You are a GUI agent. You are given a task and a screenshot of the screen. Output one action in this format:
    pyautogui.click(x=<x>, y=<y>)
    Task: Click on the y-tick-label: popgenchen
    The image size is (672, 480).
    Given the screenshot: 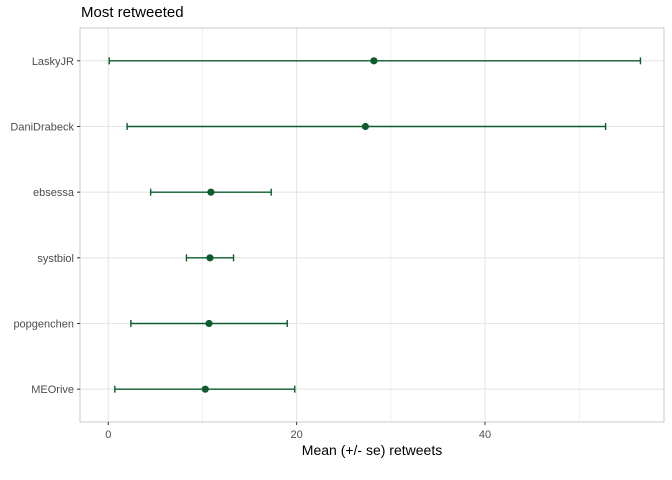 What is the action you would take?
    pyautogui.click(x=43, y=325)
    